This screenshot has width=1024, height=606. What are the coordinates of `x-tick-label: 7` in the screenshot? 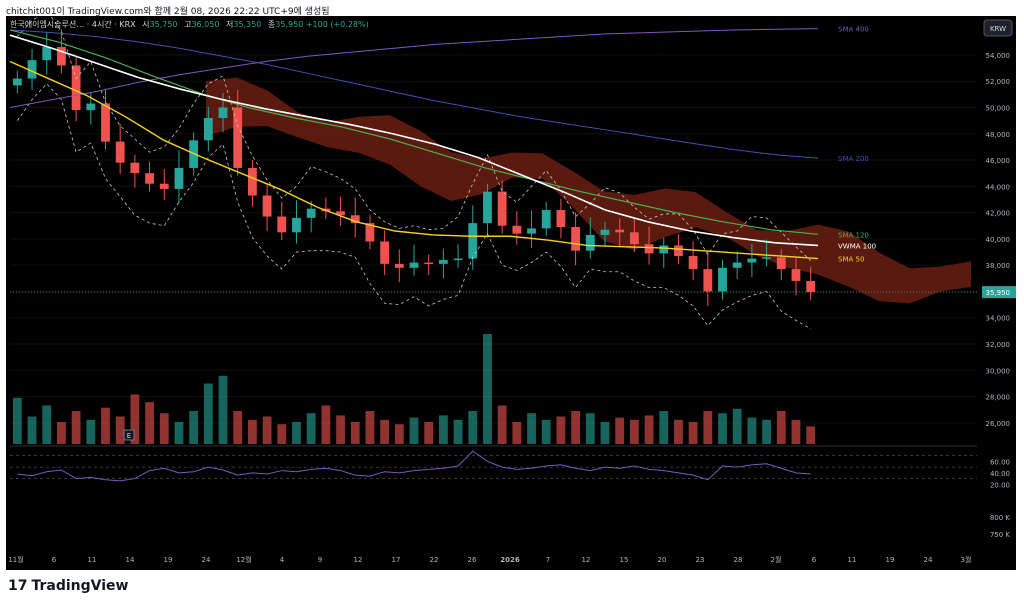 It's located at (548, 560).